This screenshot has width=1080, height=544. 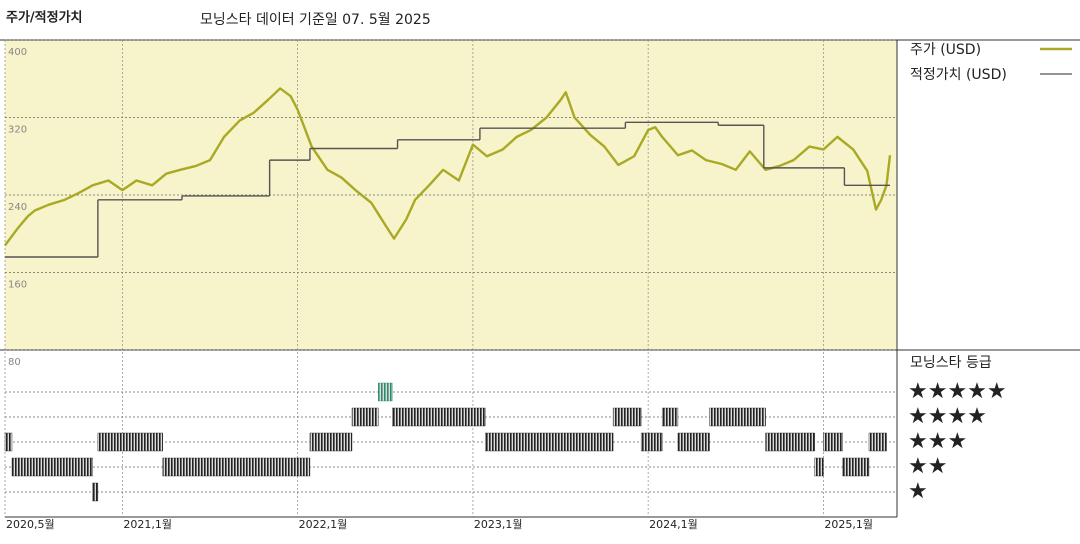 What do you see at coordinates (17, 285) in the screenshot?
I see `y-tick-label: 160` at bounding box center [17, 285].